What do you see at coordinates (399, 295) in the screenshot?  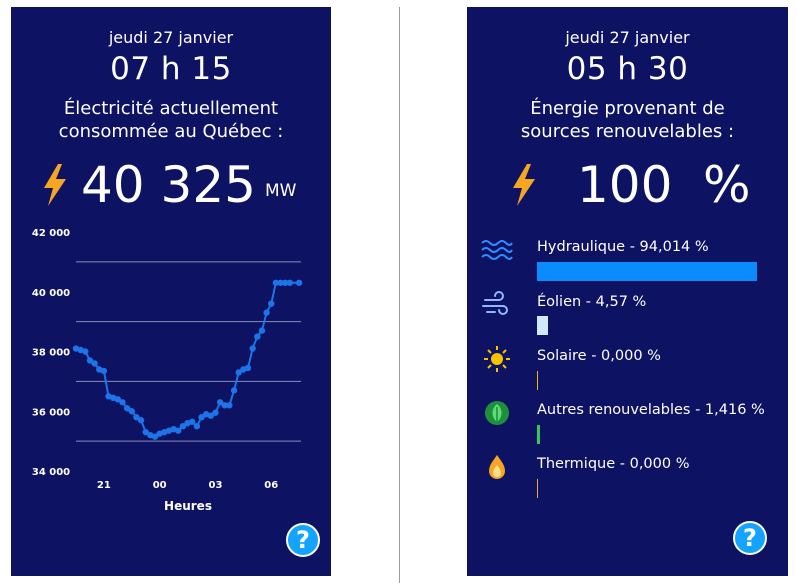 I see `panel-divider` at bounding box center [399, 295].